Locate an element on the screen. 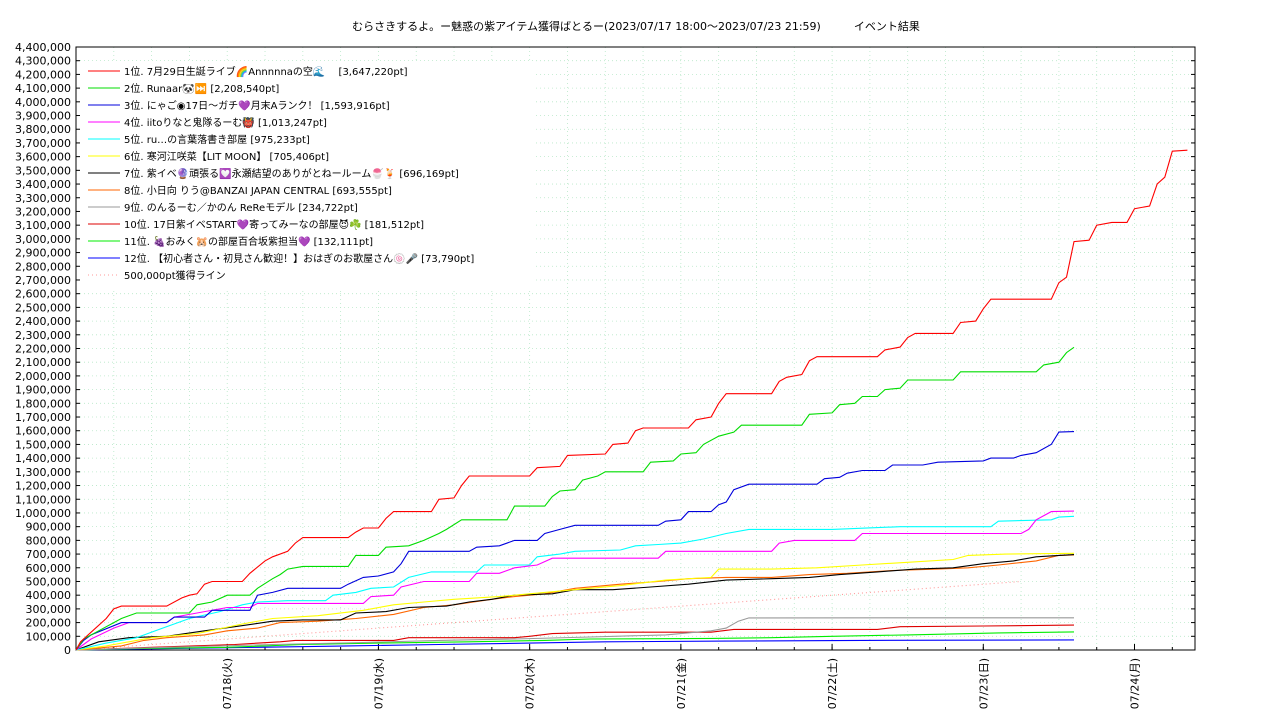  y-tick-label: 1,900,000 is located at coordinates (43, 390).